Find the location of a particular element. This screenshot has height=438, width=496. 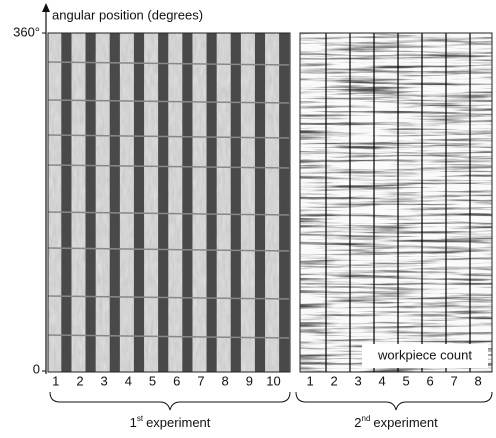

labels: 1 2 3 4 5 6 7 8 9 10 1 2 3 4 5 6 7 8 is located at coordinates (267, 380).